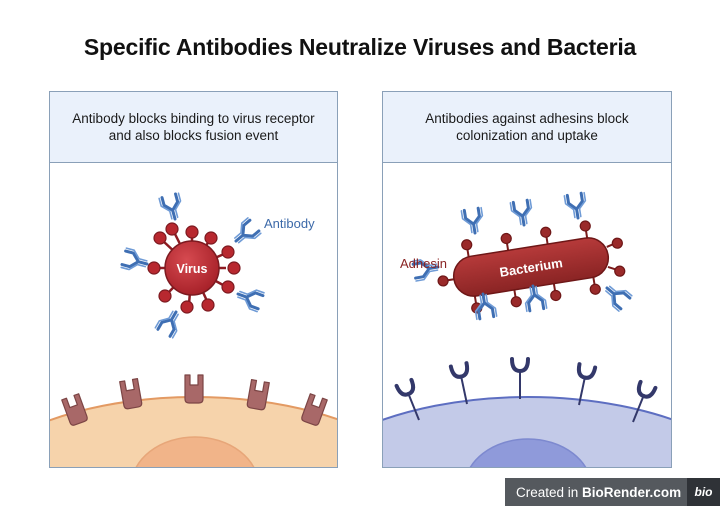 The width and height of the screenshot is (720, 506). I want to click on biorender-credit: Created in BioRender.com bio, so click(612, 492).